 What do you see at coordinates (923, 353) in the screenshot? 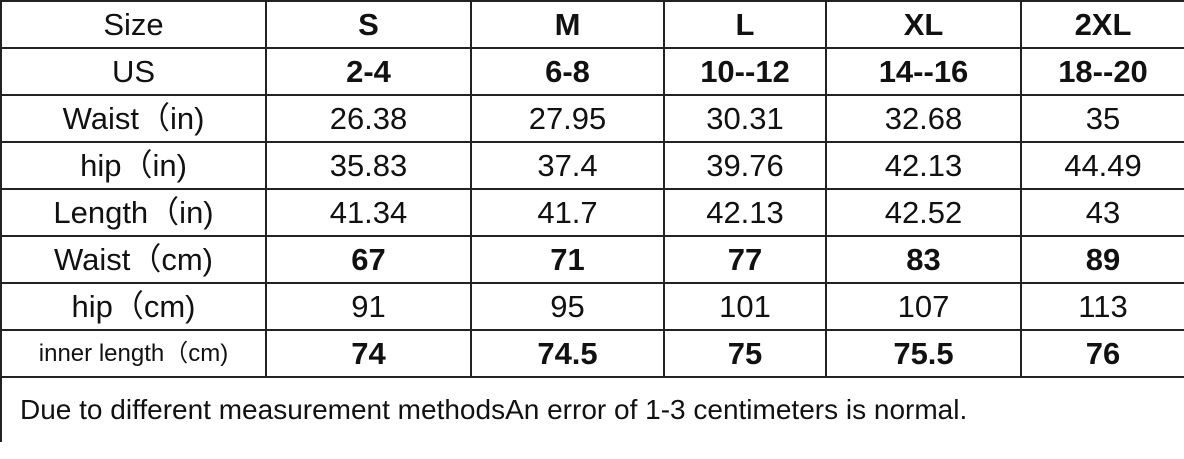
I see `cell-value: 75.5` at bounding box center [923, 353].